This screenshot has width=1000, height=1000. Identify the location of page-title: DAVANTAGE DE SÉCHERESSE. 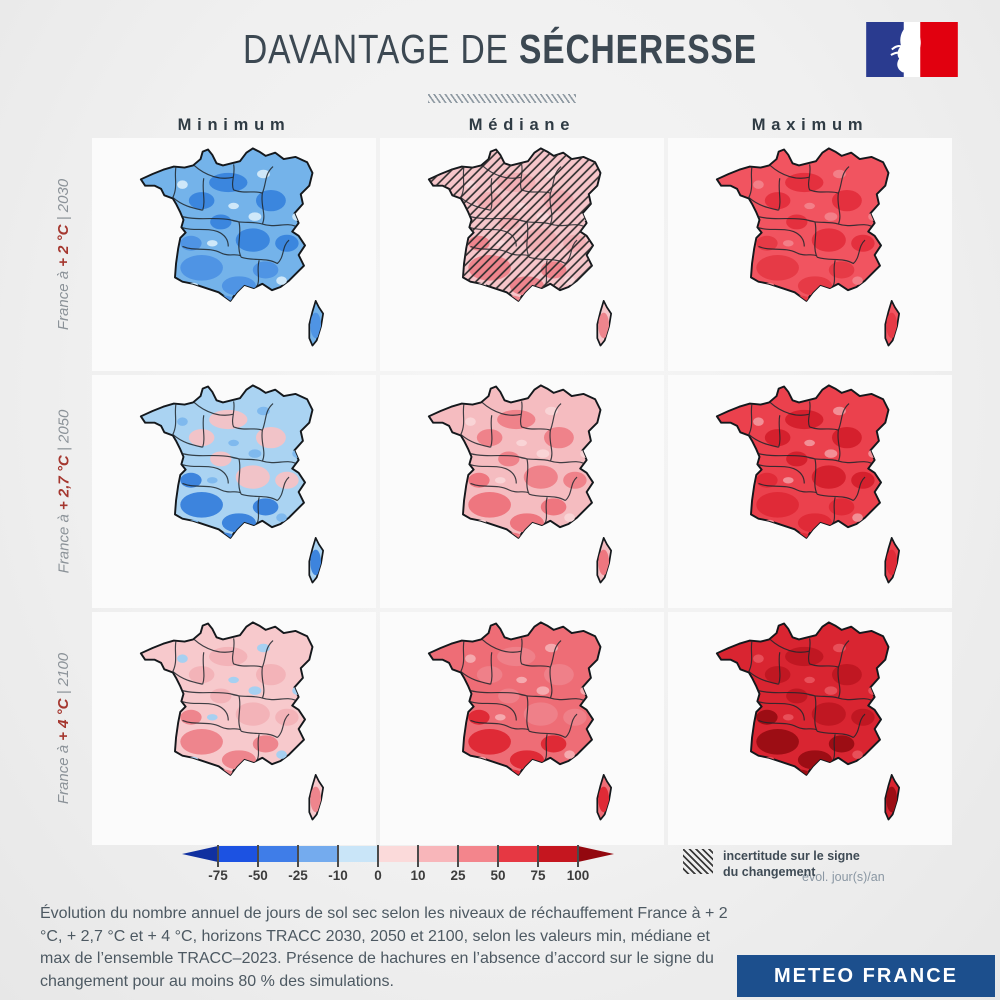
(500, 49).